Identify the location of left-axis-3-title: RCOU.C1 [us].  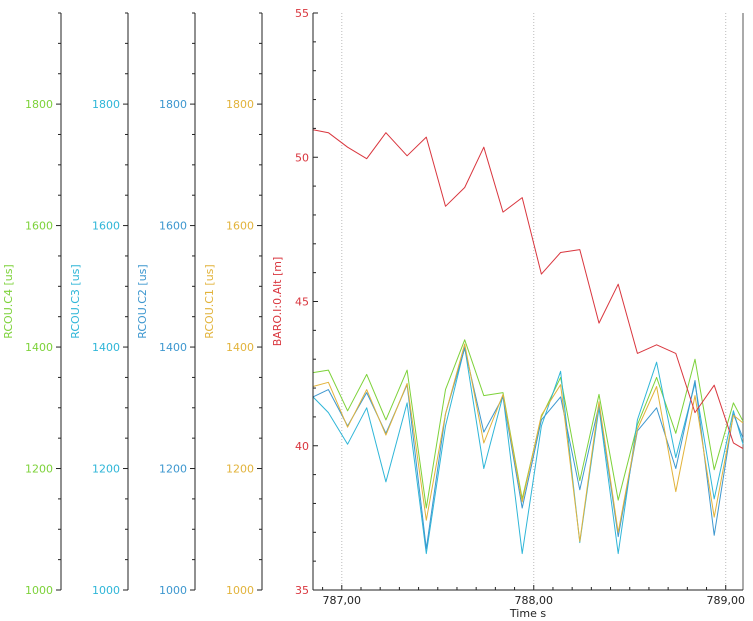
(209, 301).